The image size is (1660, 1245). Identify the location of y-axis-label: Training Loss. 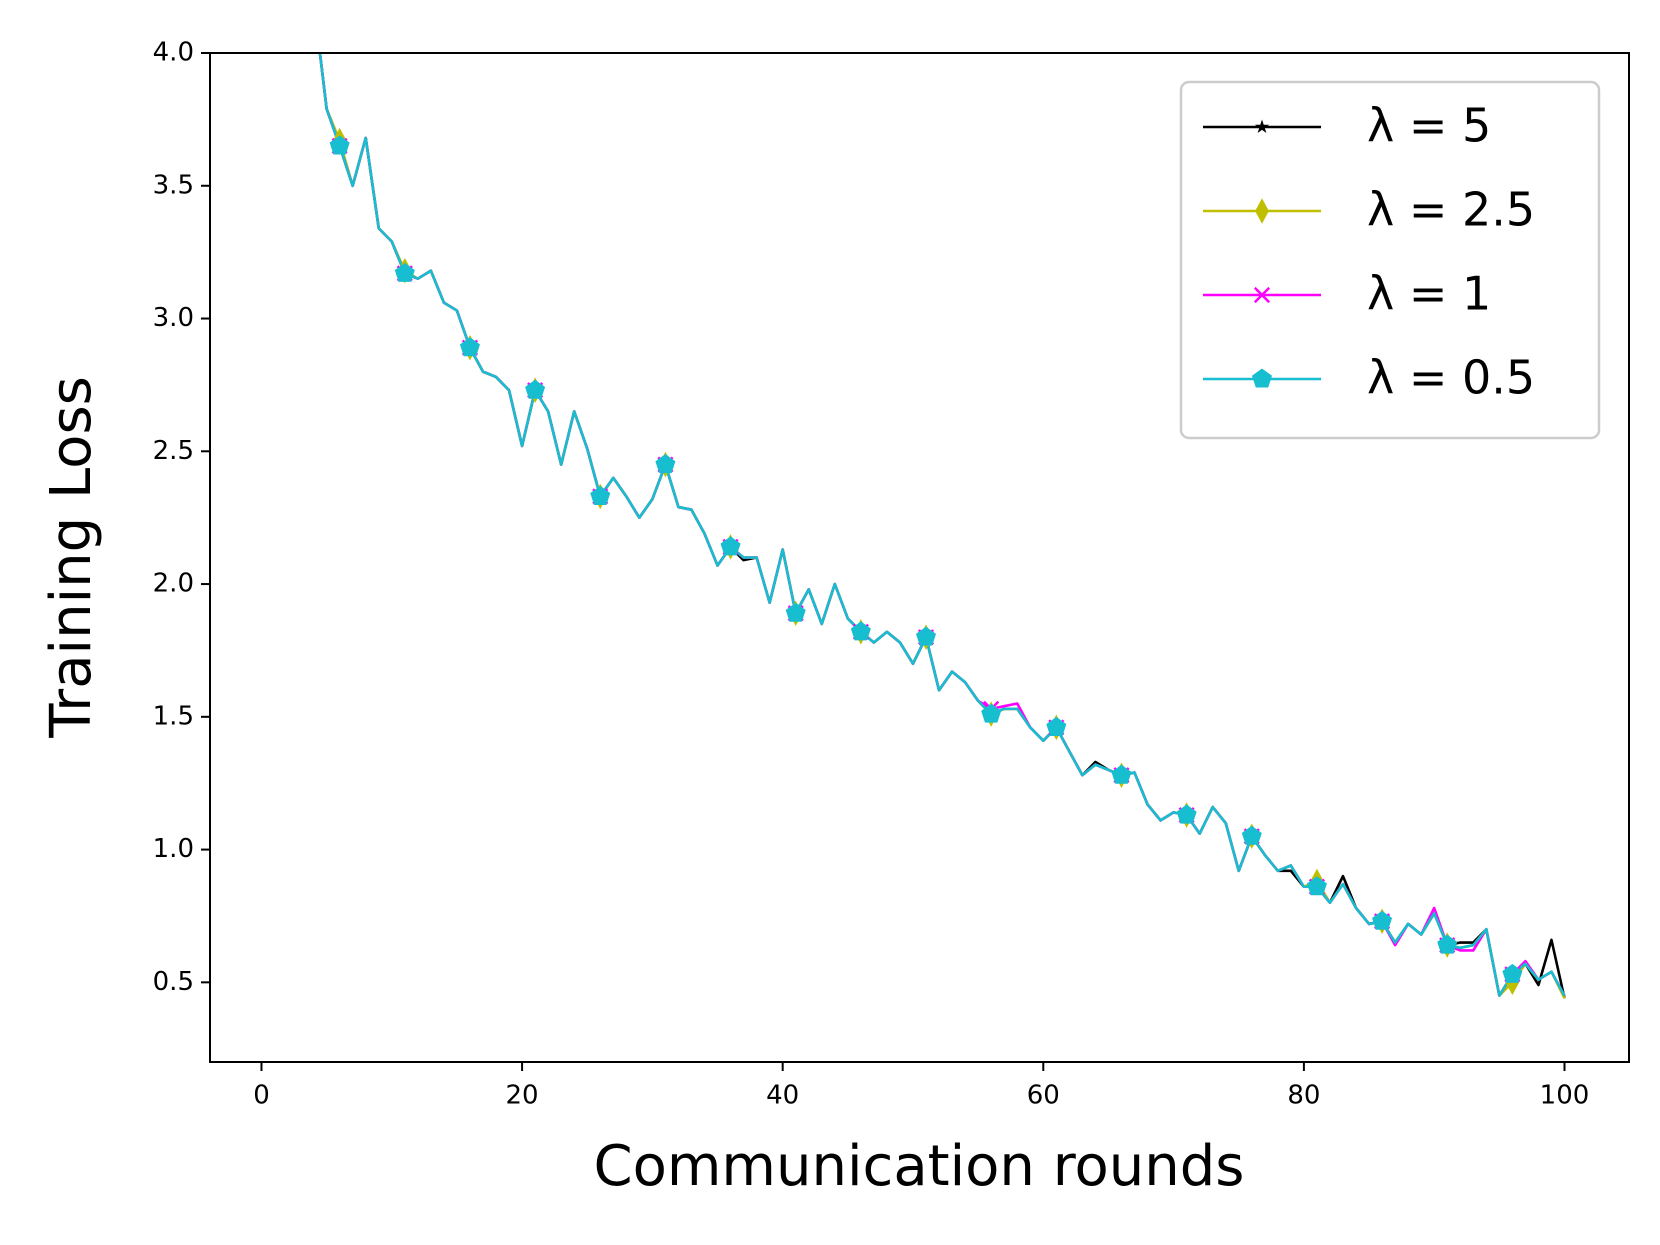
(71, 557).